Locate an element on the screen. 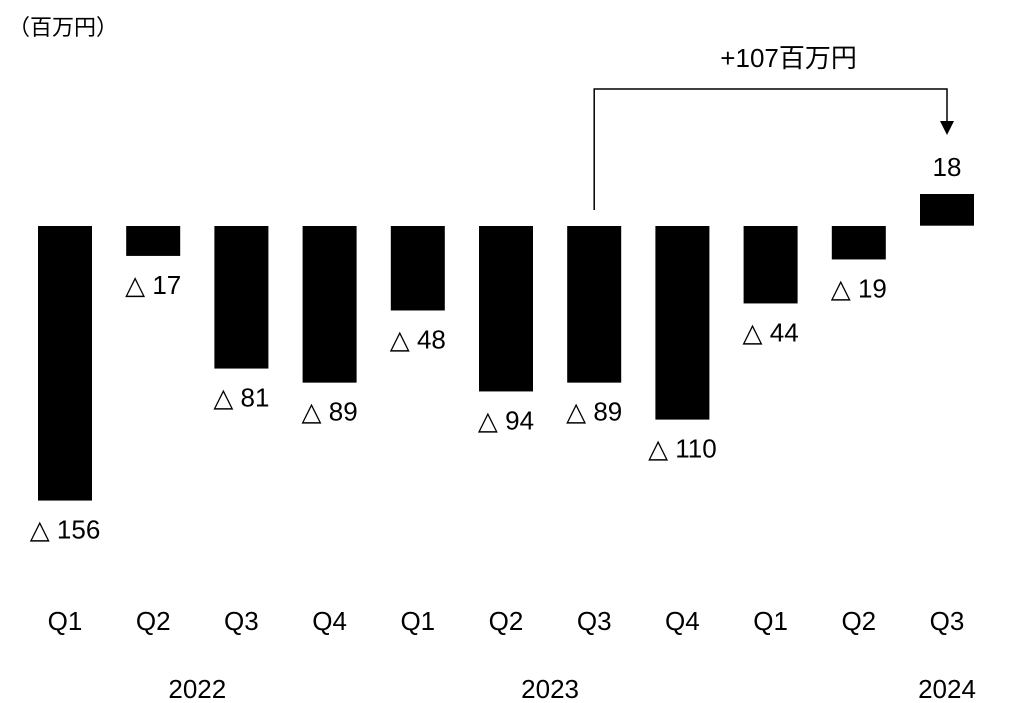 Image resolution: width=1028 pixels, height=703 pixels. value-label-1: △ 17 is located at coordinates (153, 285).